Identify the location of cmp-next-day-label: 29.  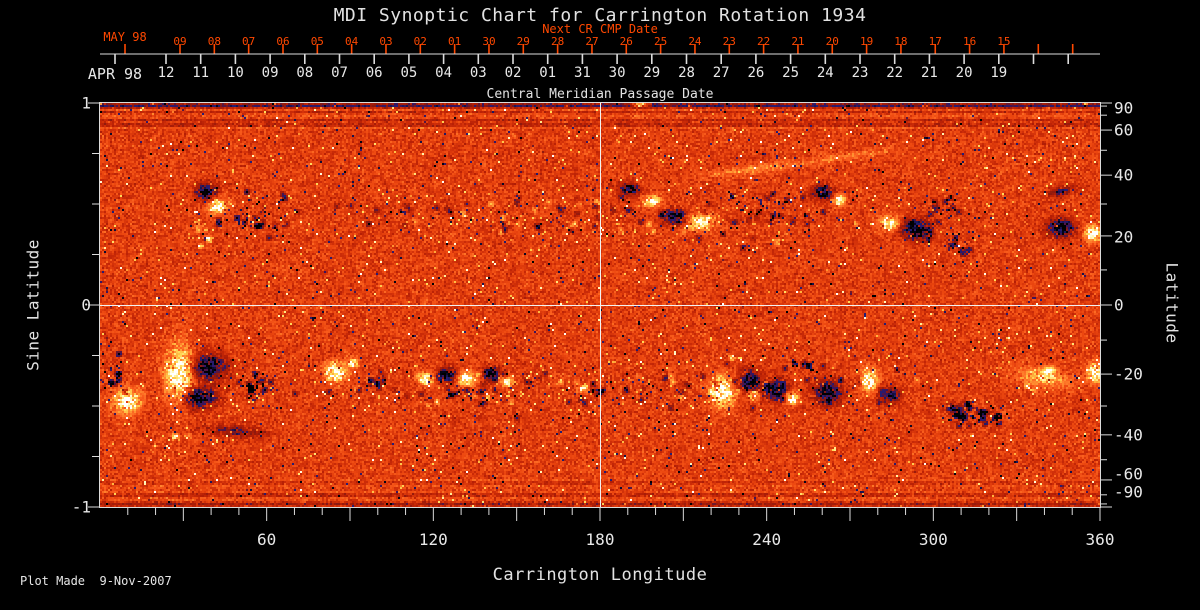
(523, 41).